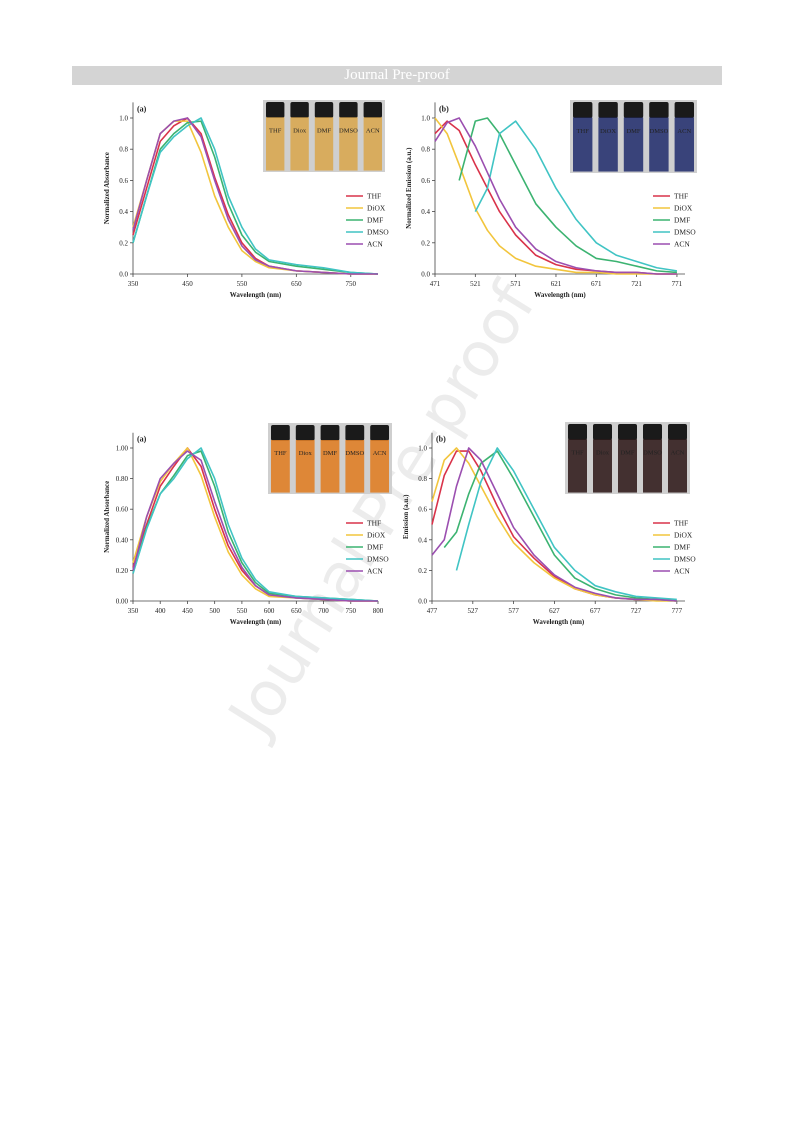 The image size is (793, 1123). I want to click on x-tick-label: 477, so click(432, 611).